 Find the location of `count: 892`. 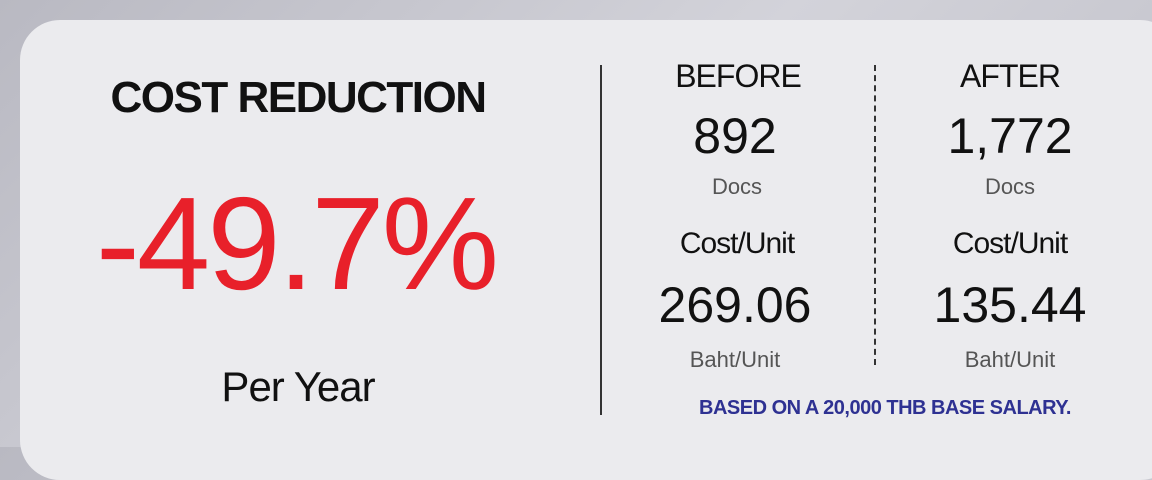

count: 892 is located at coordinates (735, 136).